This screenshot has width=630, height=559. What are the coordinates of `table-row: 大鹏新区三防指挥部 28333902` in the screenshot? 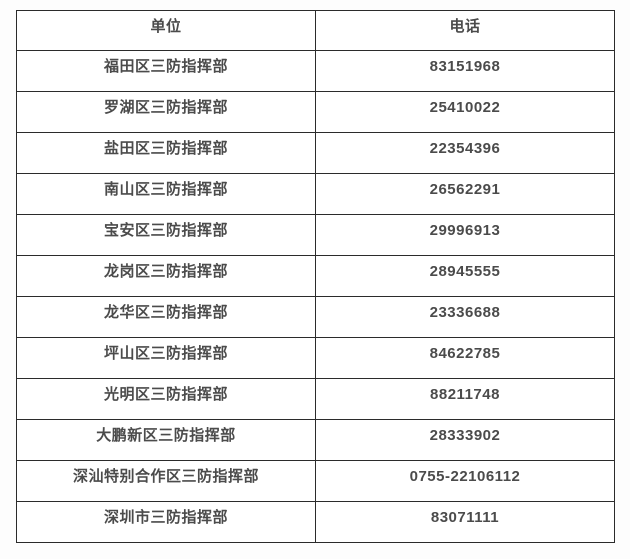 It's located at (315, 440).